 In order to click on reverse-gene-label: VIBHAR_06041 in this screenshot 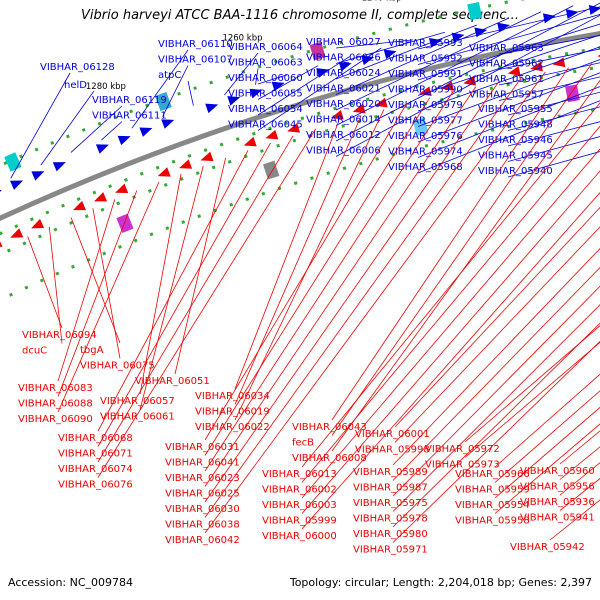, I will do `click(202, 463)`.